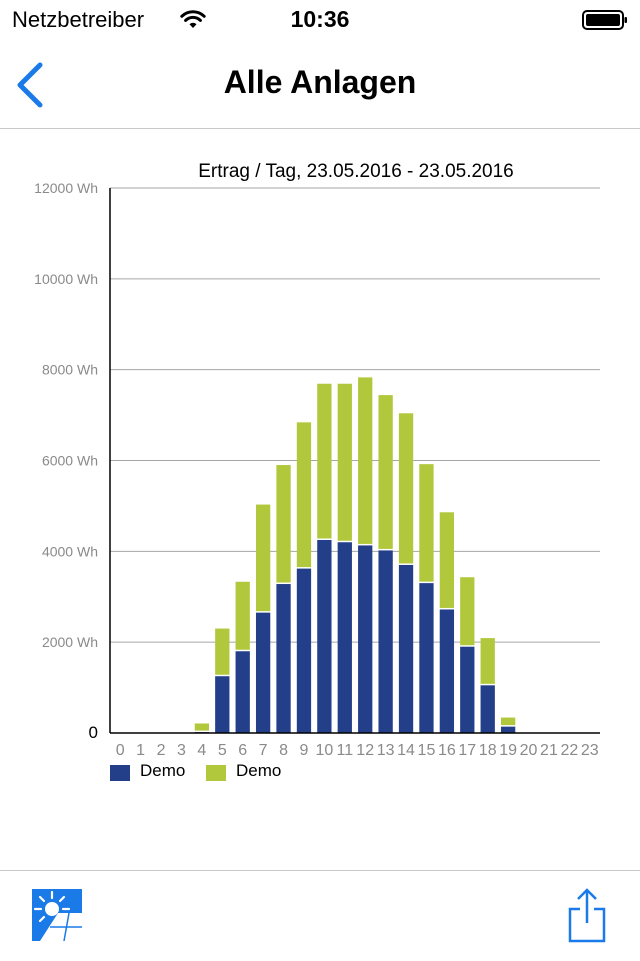 Image resolution: width=640 pixels, height=961 pixels. I want to click on battery-icon, so click(604, 20).